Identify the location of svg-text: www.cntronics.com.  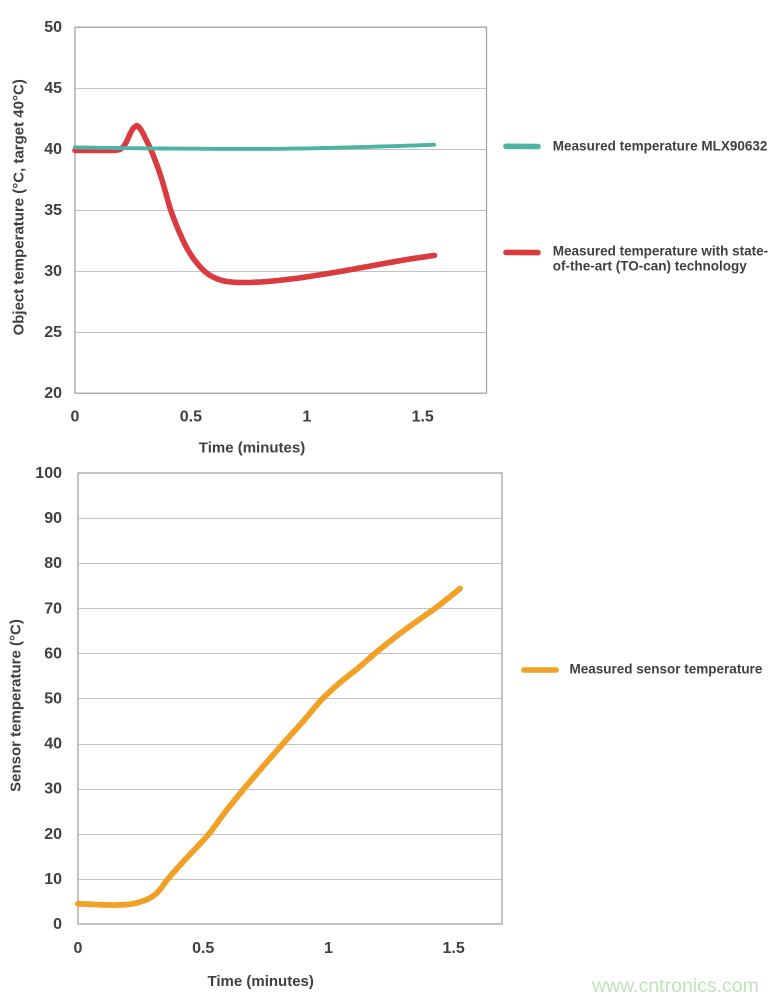
(675, 986).